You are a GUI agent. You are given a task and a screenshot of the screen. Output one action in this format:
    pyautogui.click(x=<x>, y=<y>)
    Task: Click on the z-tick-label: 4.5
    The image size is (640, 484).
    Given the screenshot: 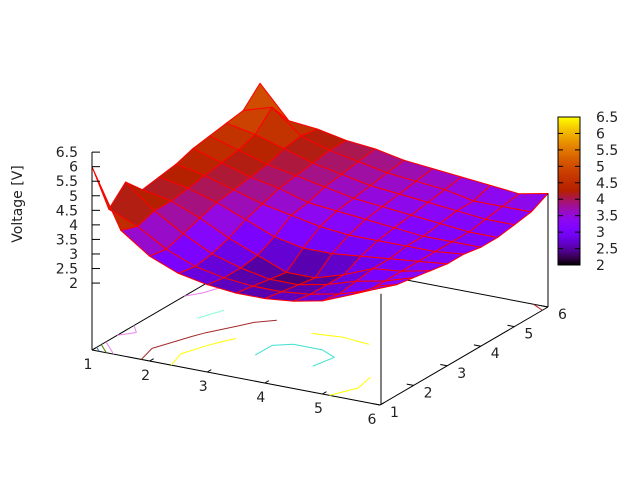 What is the action you would take?
    pyautogui.click(x=67, y=211)
    